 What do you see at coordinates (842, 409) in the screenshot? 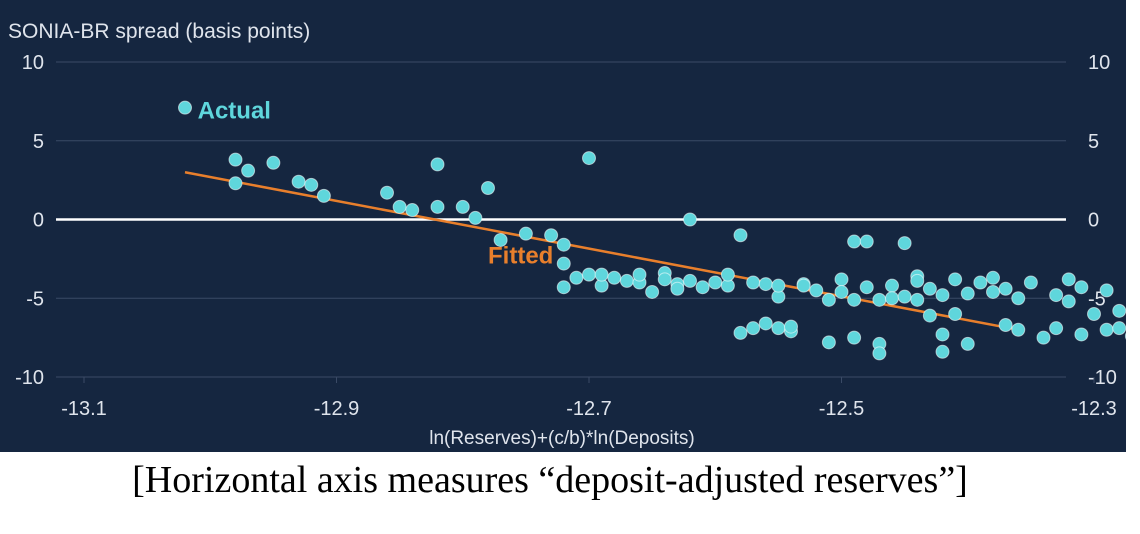
I see `x-tick-label: -12.5` at bounding box center [842, 409].